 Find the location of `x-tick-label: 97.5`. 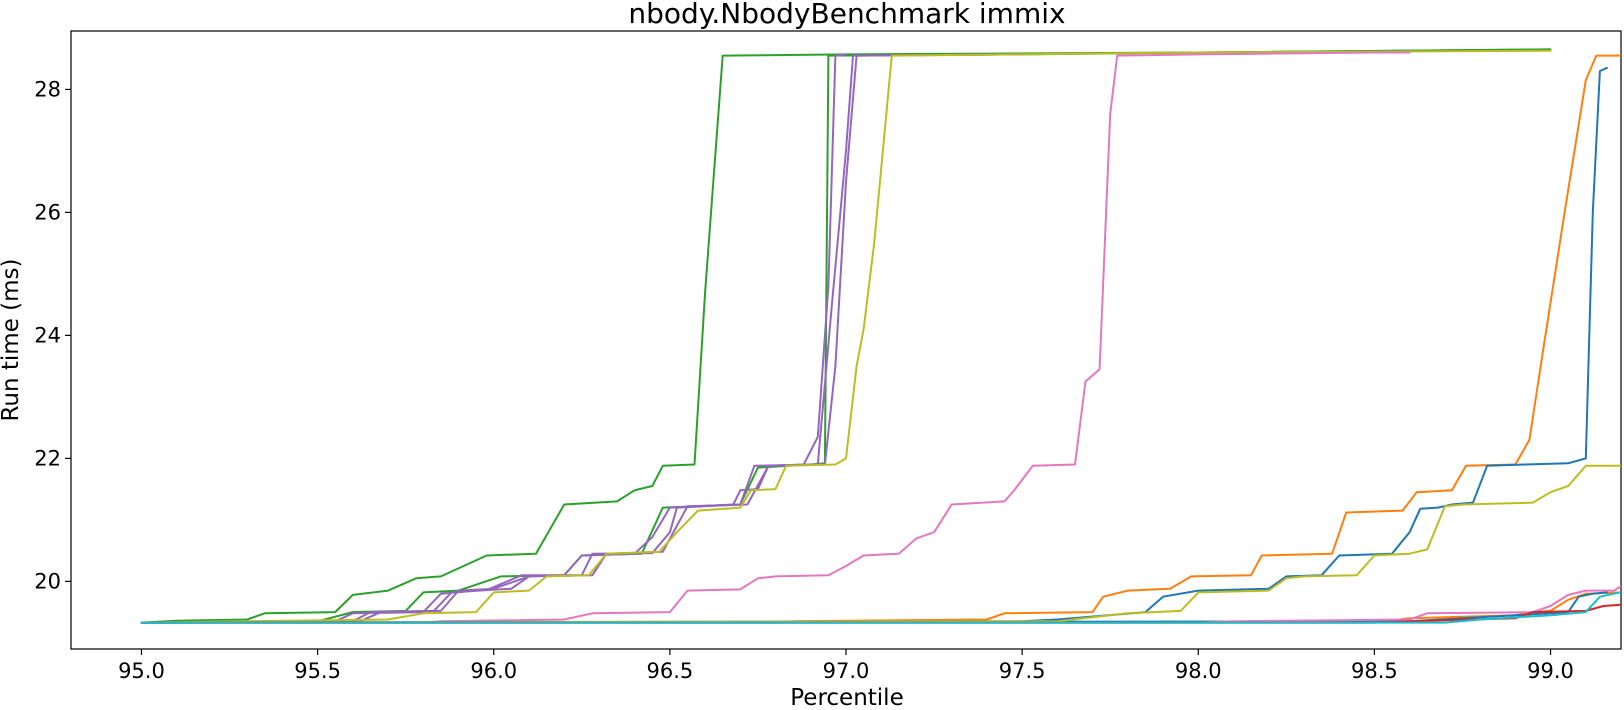

x-tick-label: 97.5 is located at coordinates (1022, 671).